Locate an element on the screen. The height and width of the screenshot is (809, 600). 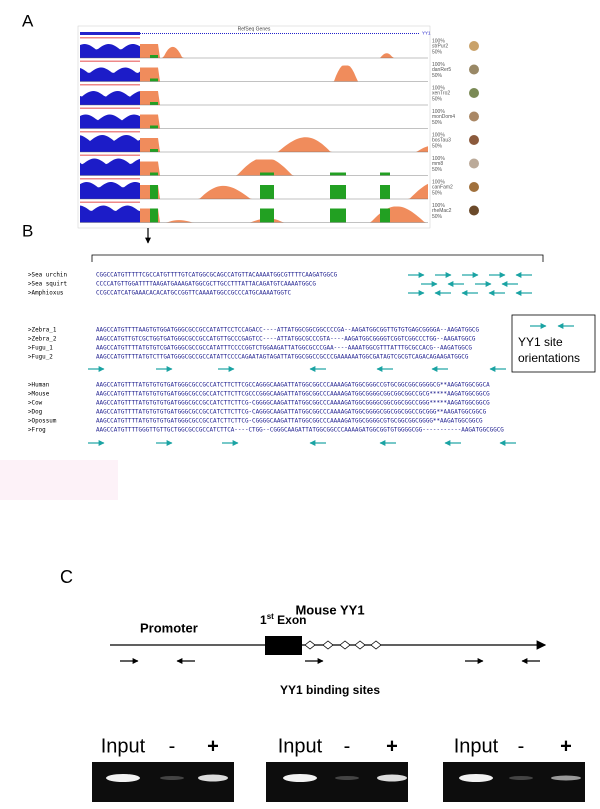
exon-number: 1 is located at coordinates (263, 620).